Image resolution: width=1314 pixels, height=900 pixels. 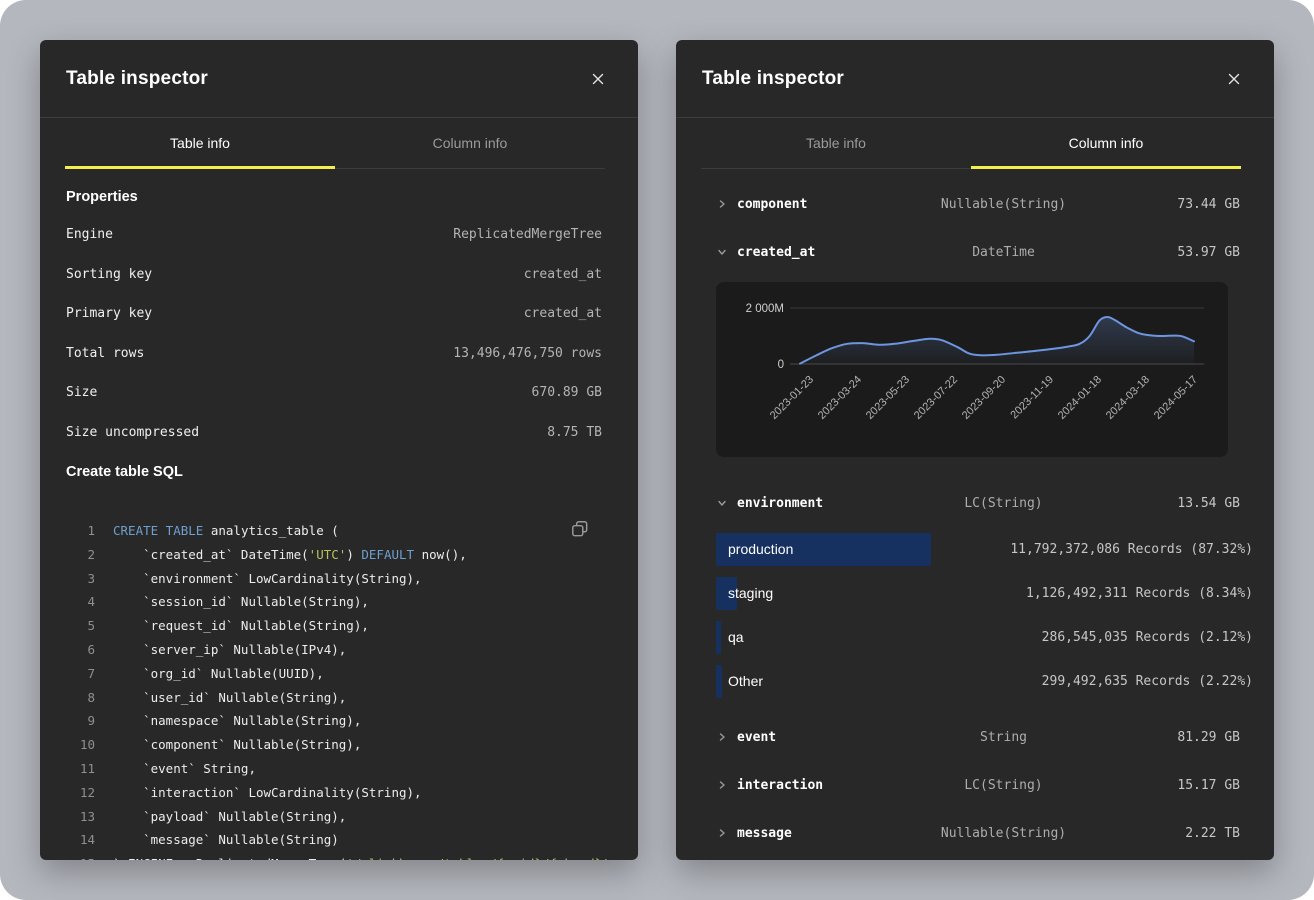 What do you see at coordinates (334, 354) in the screenshot?
I see `property-row: Total rows 13,496,476,750 rows` at bounding box center [334, 354].